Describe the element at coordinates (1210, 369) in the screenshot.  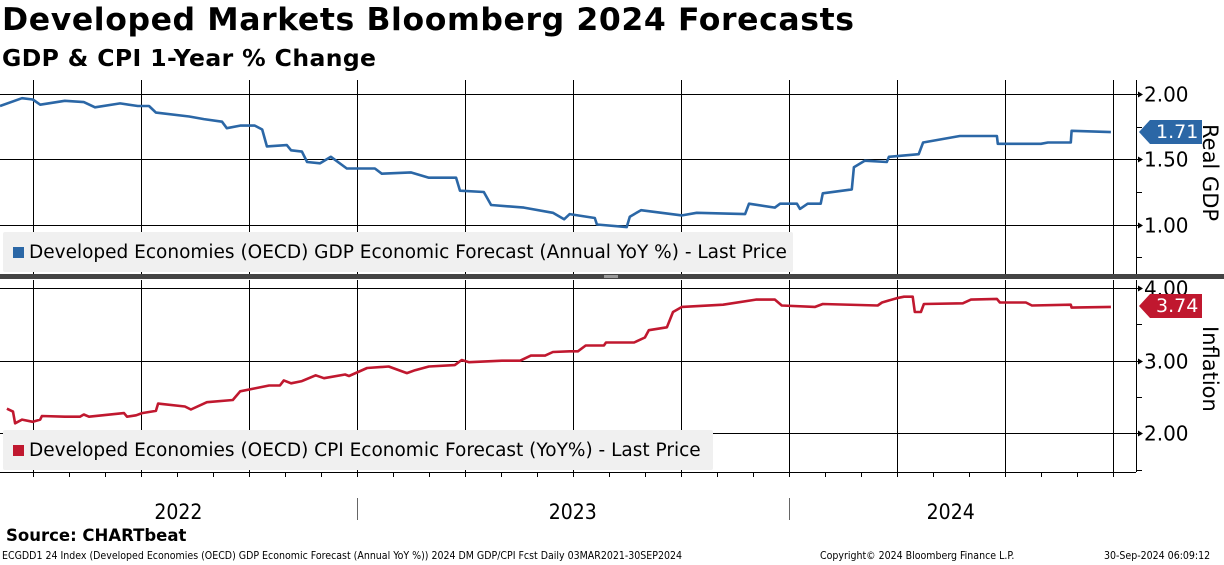
I see `y-axis-title-cpi: Inflation` at that location.